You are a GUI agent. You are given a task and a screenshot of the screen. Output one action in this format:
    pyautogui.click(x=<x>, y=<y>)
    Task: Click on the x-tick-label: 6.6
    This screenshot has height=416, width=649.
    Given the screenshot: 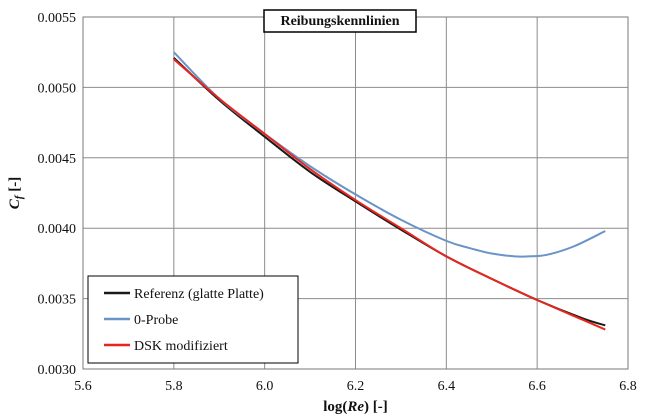 What is the action you would take?
    pyautogui.click(x=537, y=386)
    